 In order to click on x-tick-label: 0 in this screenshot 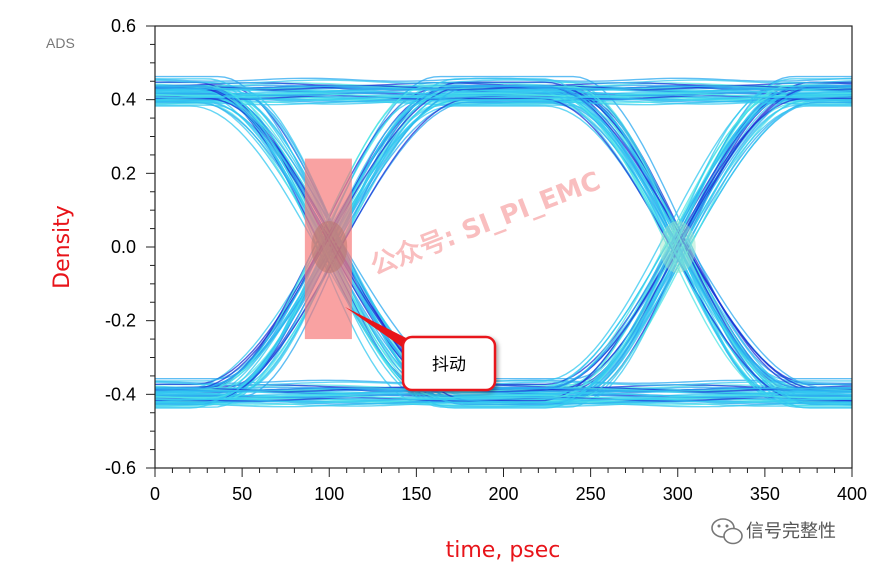, I will do `click(155, 494)`.